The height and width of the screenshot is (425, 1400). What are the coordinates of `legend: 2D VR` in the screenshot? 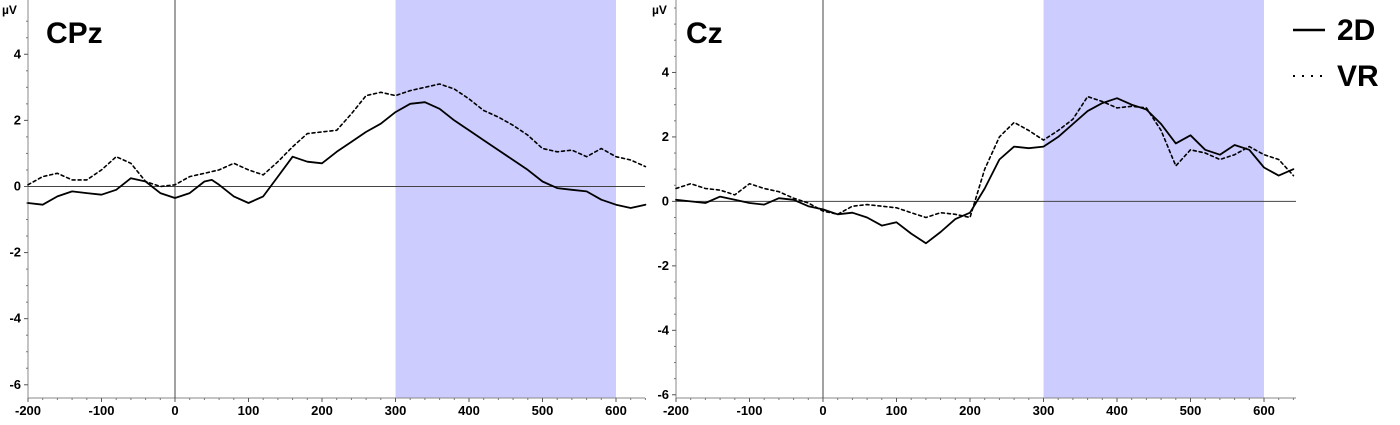 It's located at (1336, 53).